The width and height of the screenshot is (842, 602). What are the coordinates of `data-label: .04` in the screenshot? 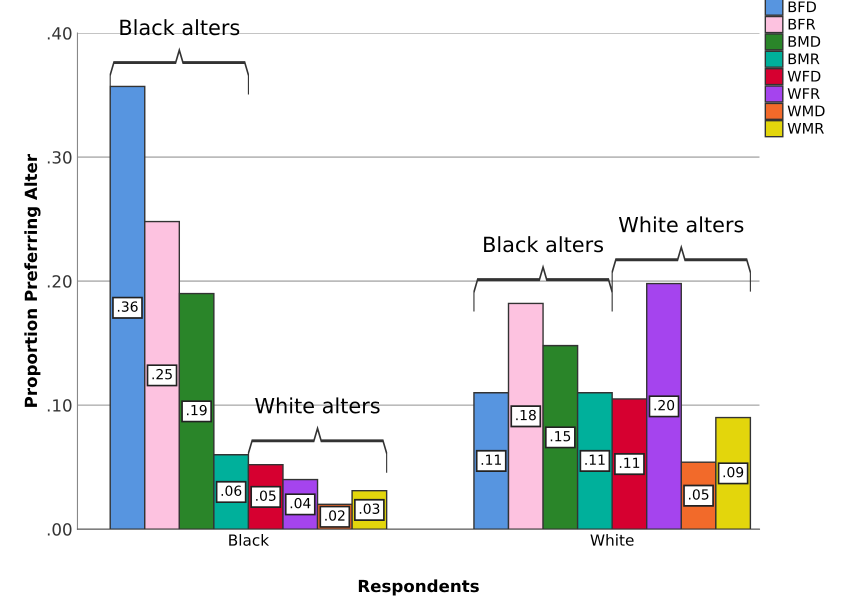 It's located at (300, 503).